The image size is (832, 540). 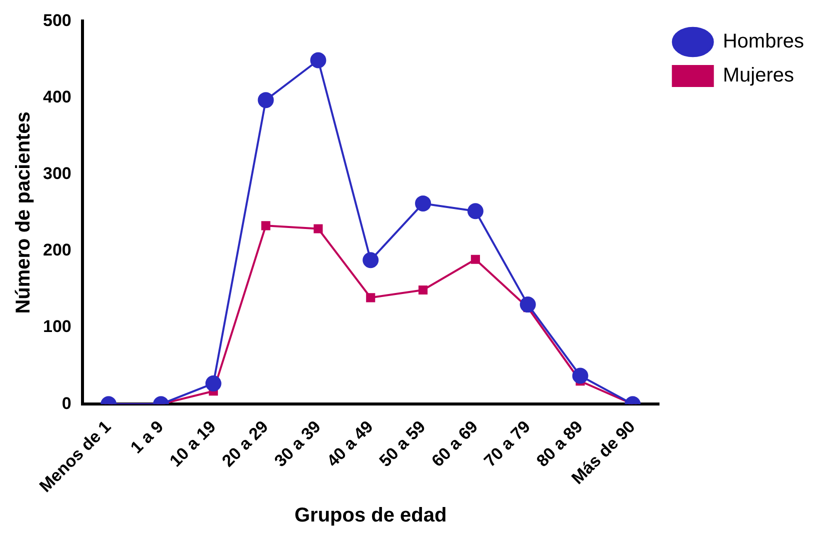 I want to click on x-tick-label: 60 a 69, so click(x=455, y=444).